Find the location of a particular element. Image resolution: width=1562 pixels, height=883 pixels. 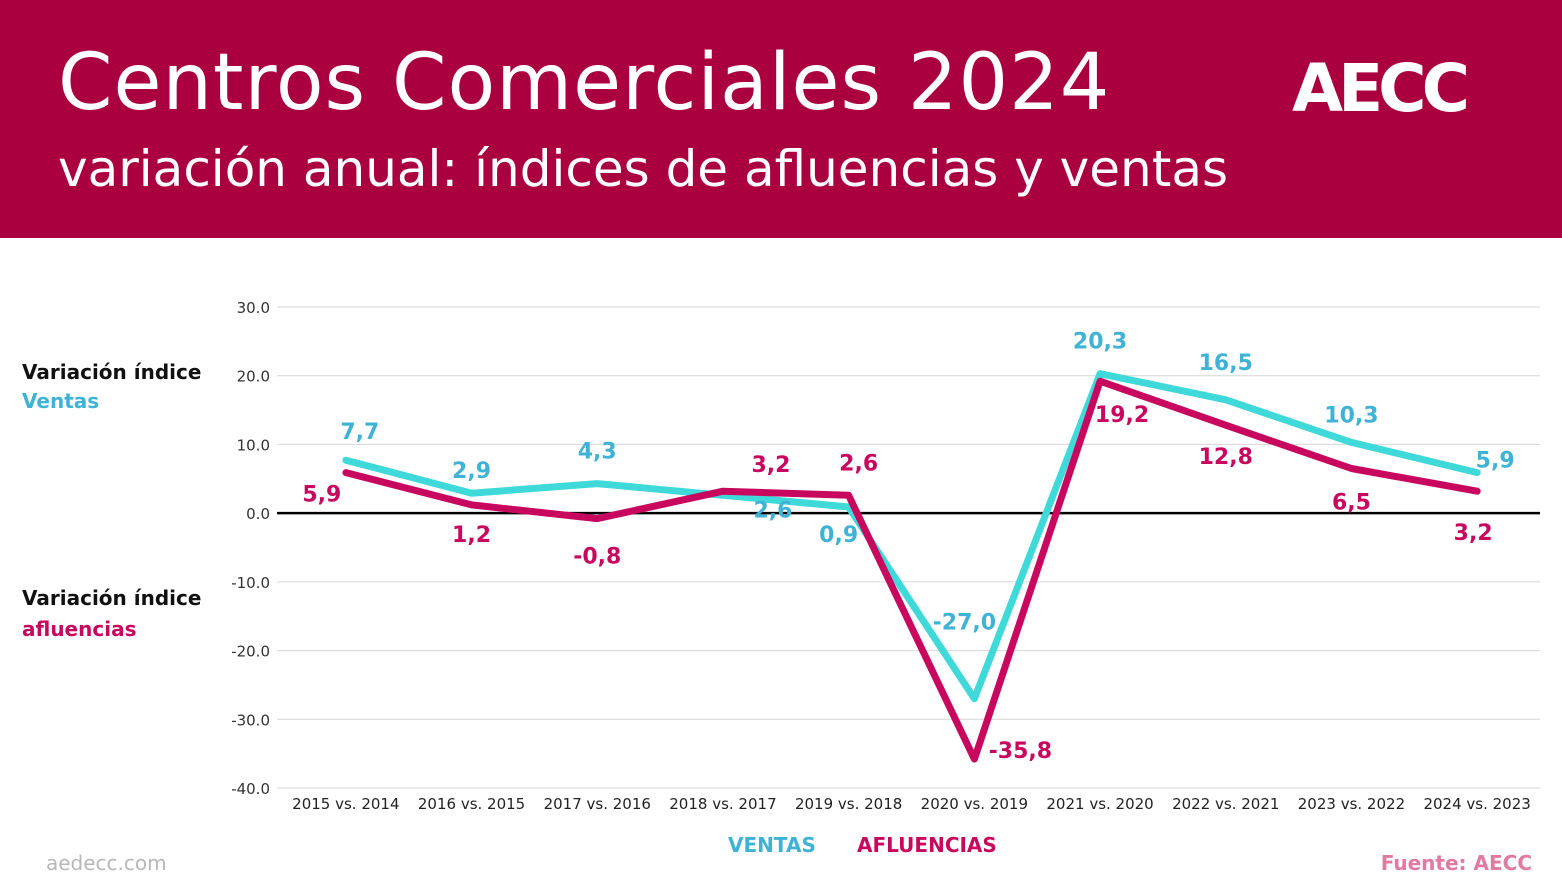

x-tick-label: 2015 vs. 2014 is located at coordinates (345, 804).